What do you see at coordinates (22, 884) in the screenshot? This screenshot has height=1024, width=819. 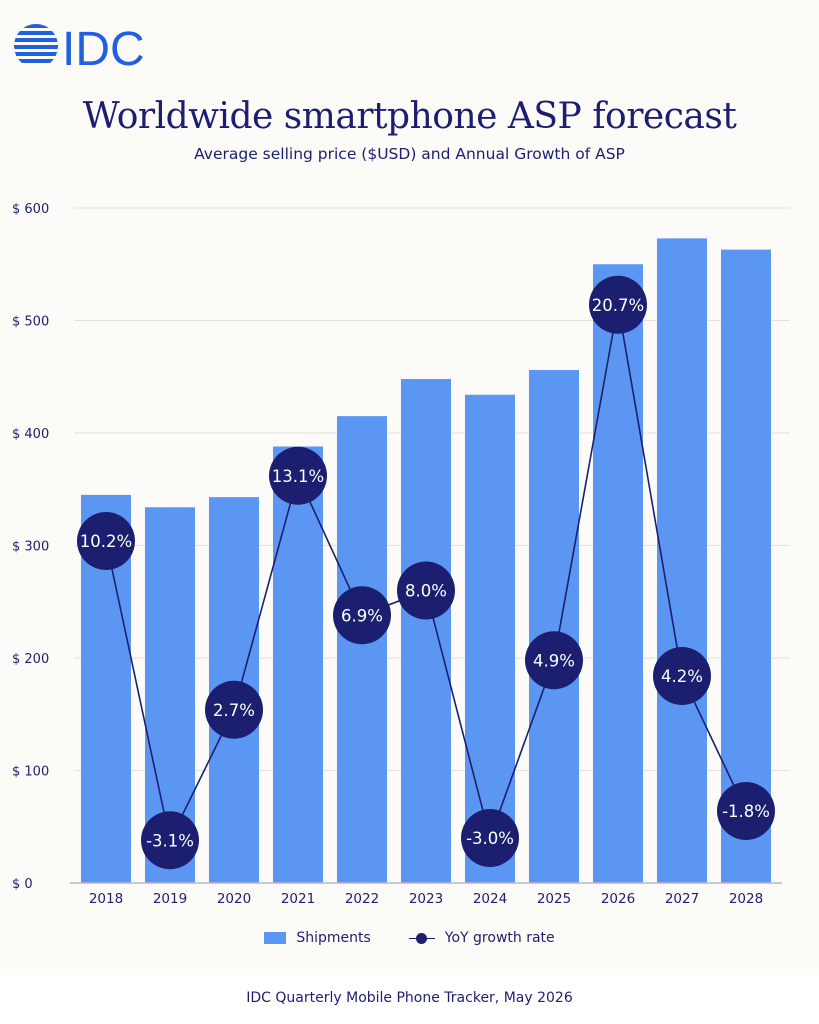 I see `y-tick-label: $ 0` at bounding box center [22, 884].